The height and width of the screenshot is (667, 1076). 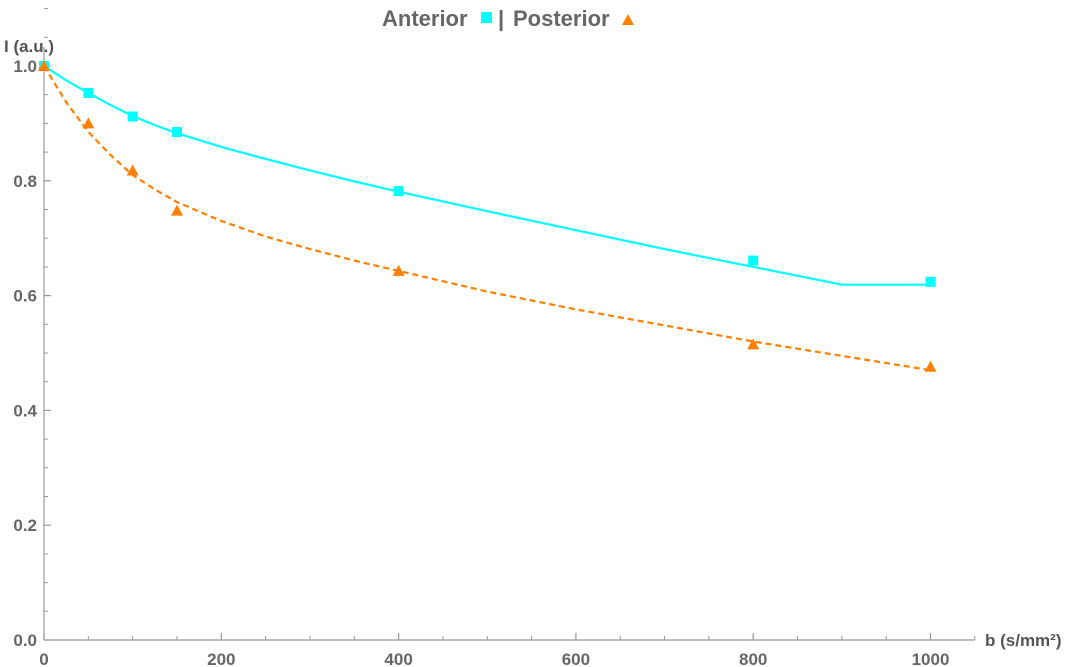 I want to click on x-tick-label: 600, so click(x=576, y=658).